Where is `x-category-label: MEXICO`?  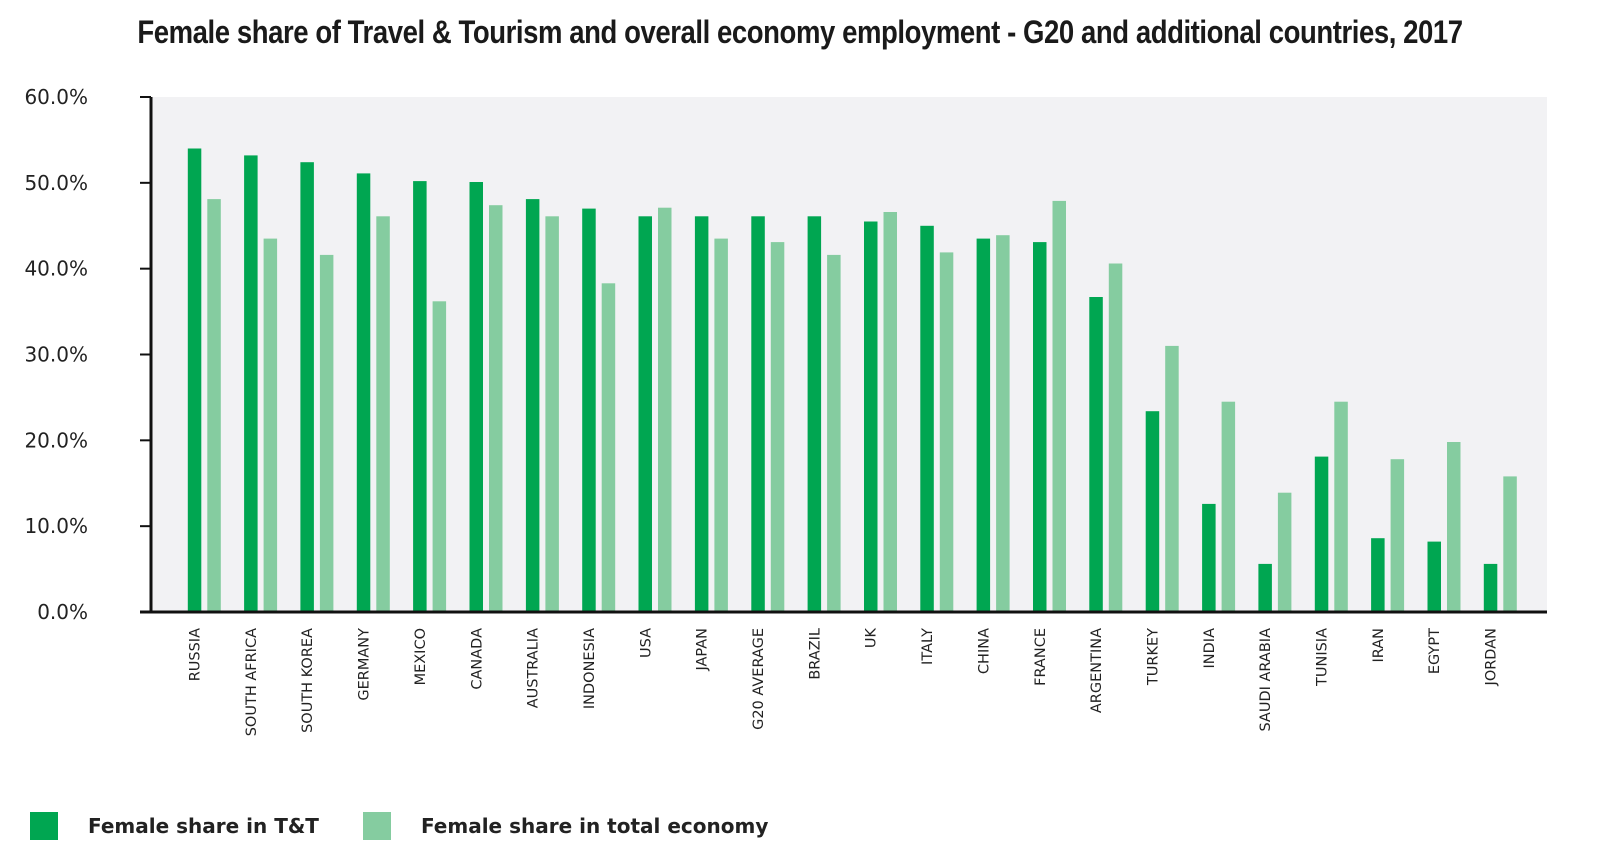 x-category-label: MEXICO is located at coordinates (421, 656).